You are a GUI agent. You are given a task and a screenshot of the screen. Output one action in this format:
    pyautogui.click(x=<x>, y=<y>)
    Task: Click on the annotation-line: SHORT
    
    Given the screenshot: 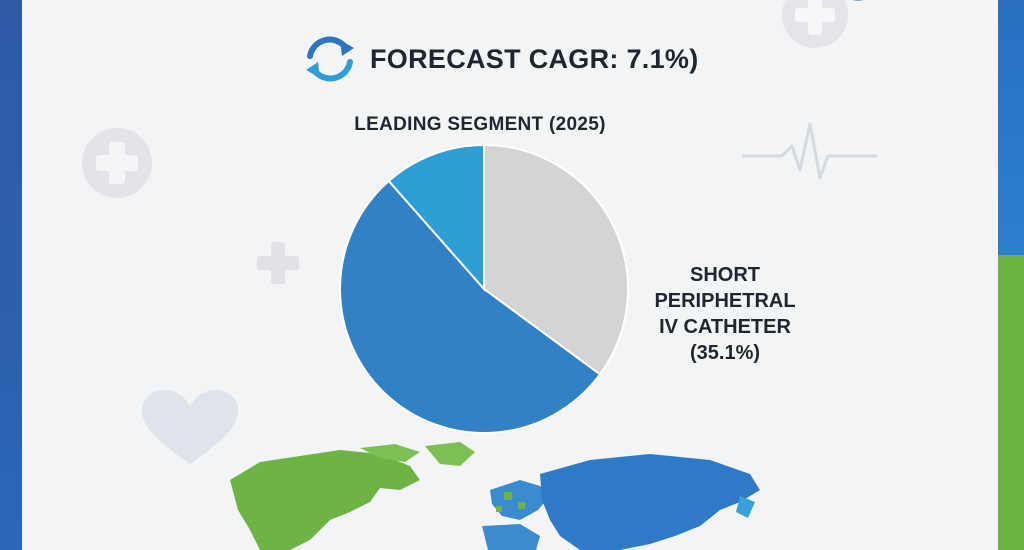 What is the action you would take?
    pyautogui.click(x=725, y=275)
    